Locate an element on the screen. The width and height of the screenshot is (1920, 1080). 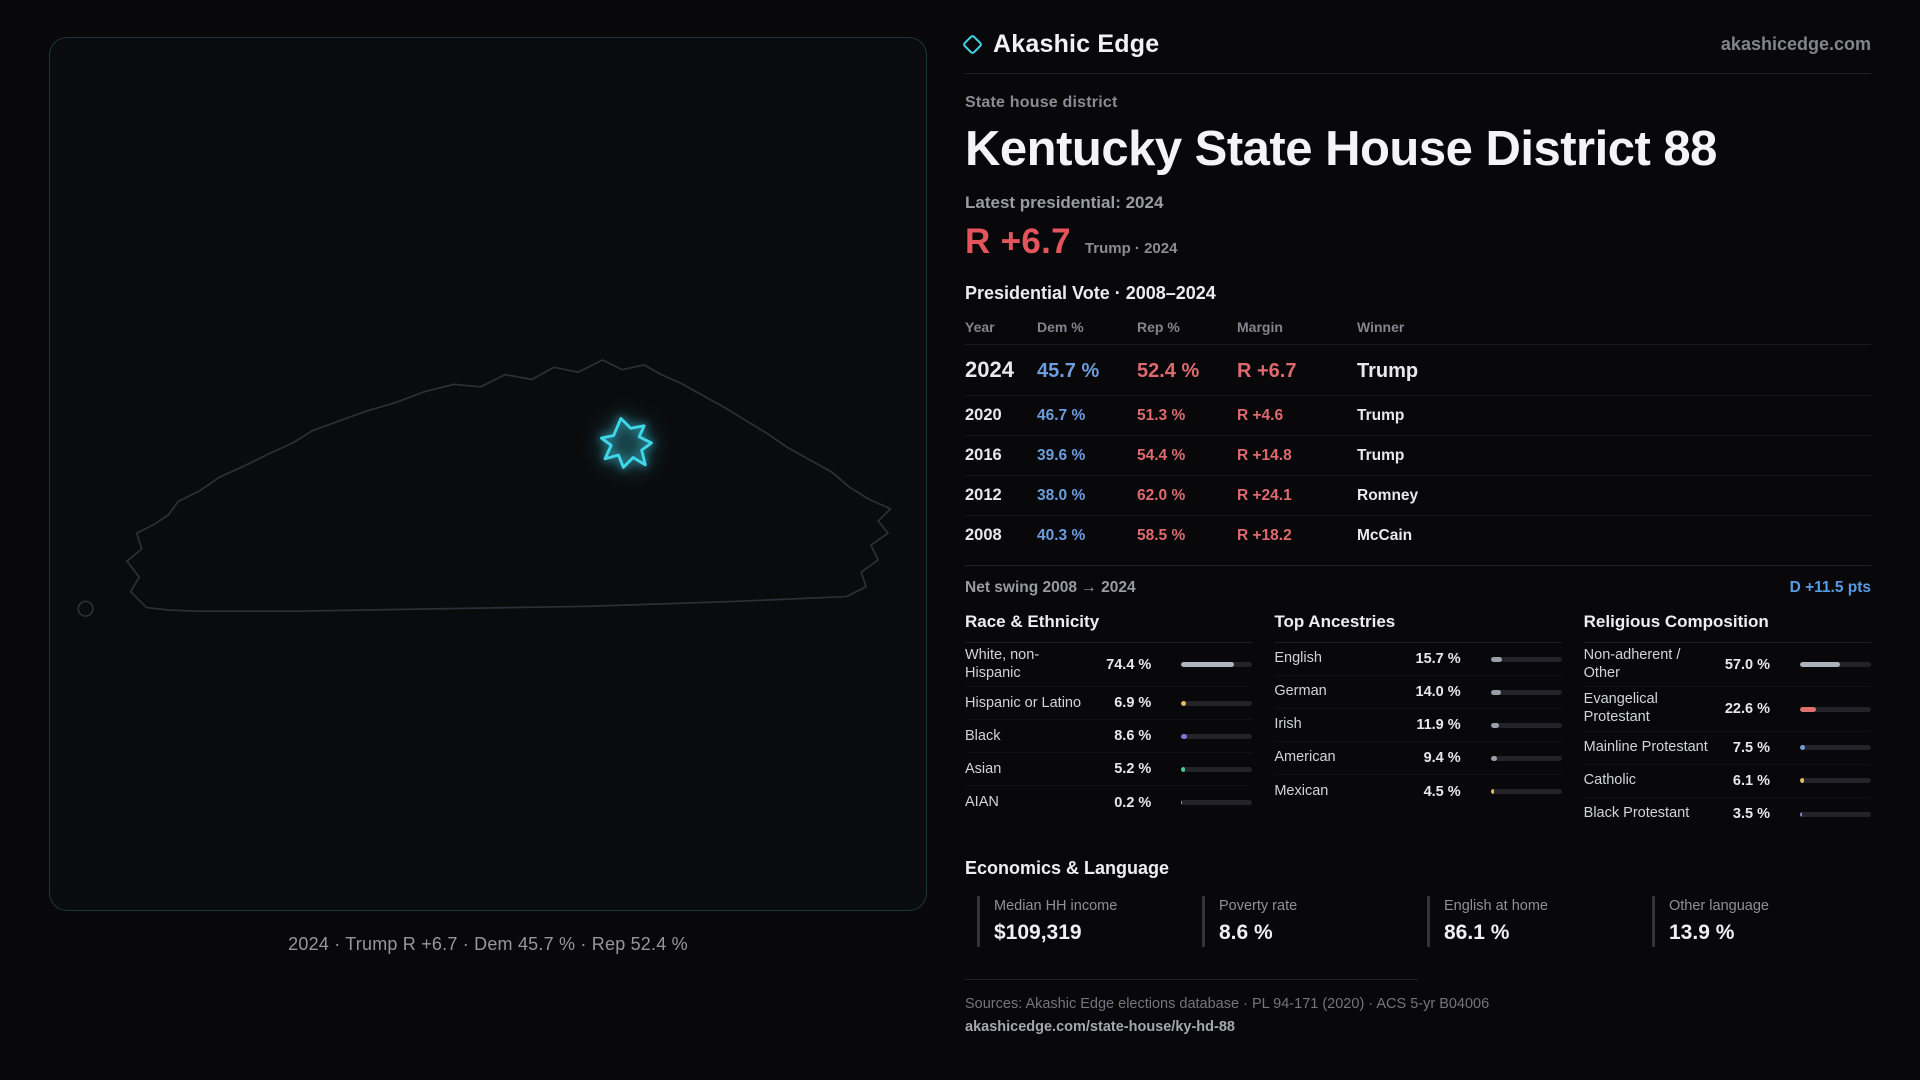
section-title: Top Ancestries is located at coordinates (1418, 627).